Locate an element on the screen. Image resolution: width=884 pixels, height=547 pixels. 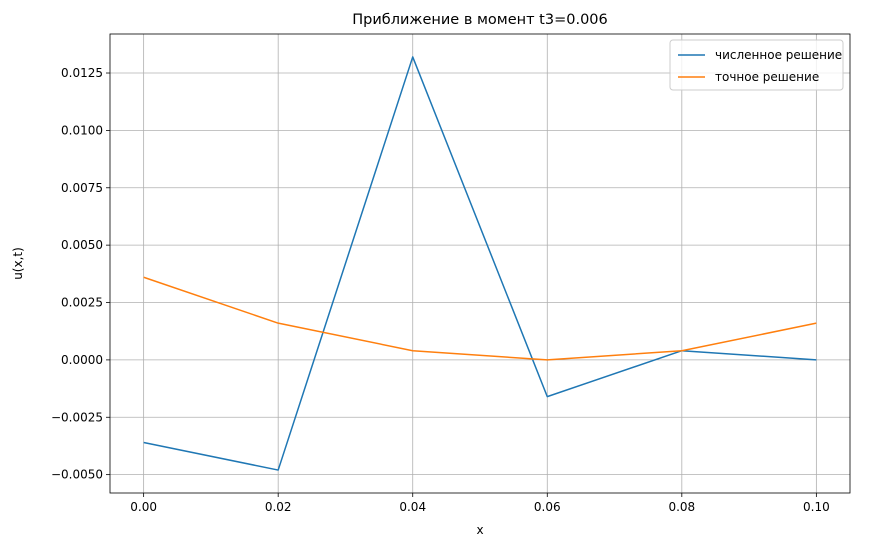
legend: численное решение точное решение is located at coordinates (756, 65).